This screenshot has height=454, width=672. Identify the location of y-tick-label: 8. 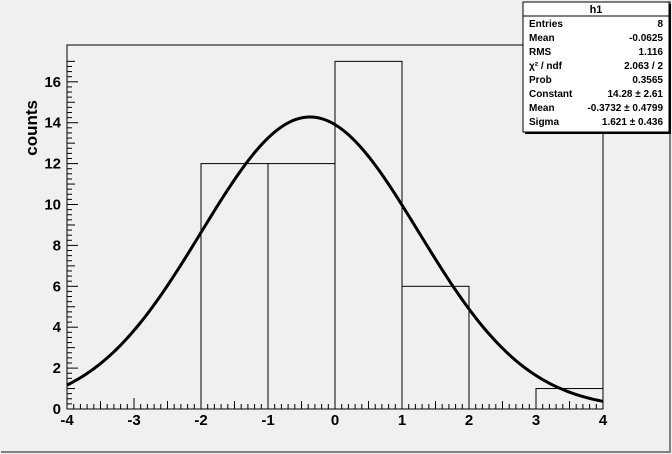
(57, 245).